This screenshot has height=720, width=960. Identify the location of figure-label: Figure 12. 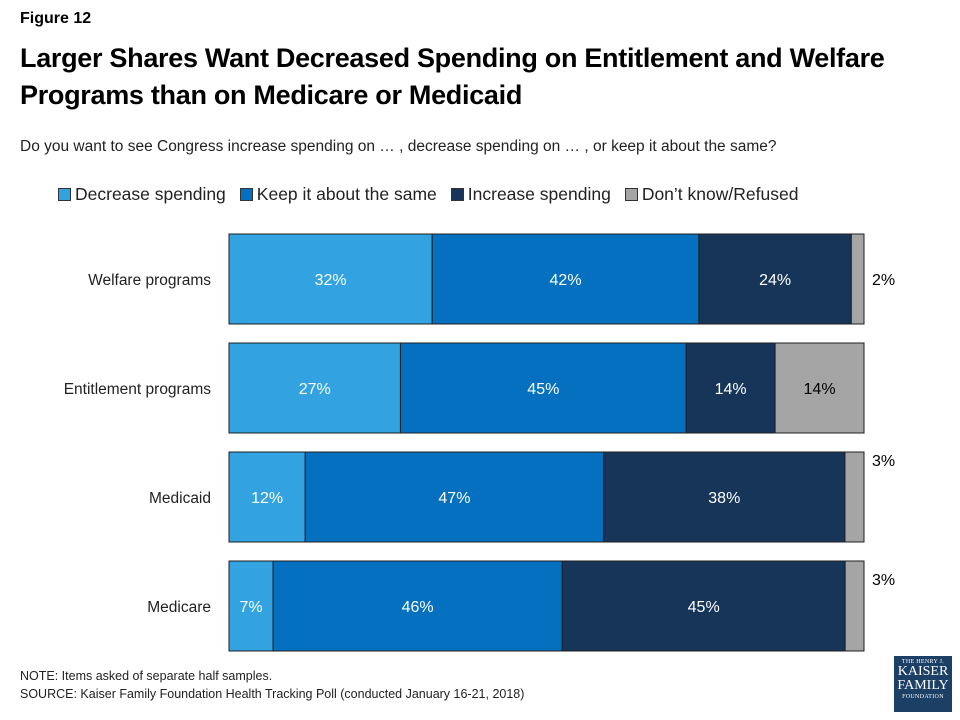
(56, 18).